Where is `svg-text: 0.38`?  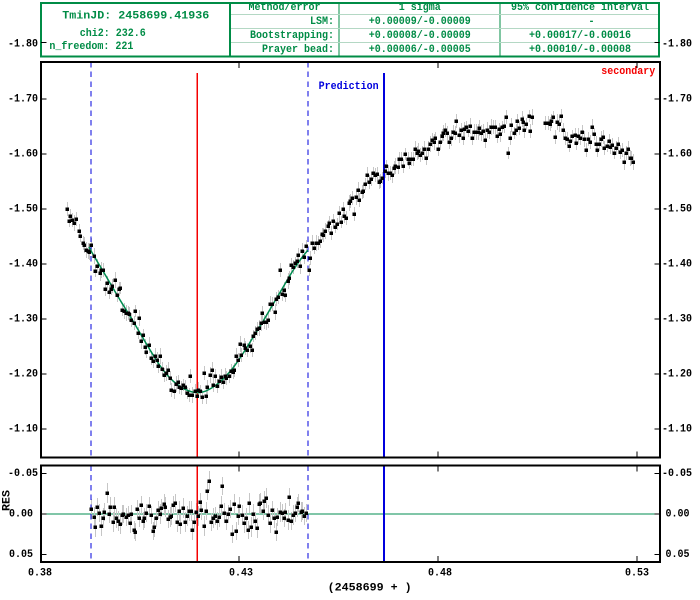 svg-text: 0.38 is located at coordinates (40, 574).